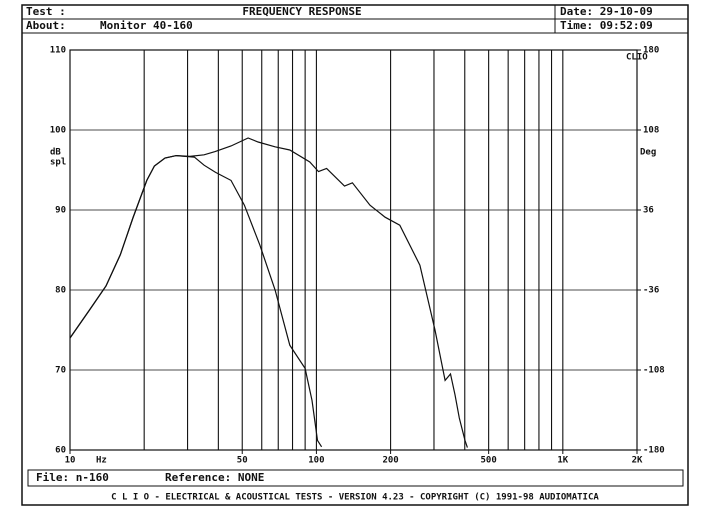 This screenshot has height=522, width=705. What do you see at coordinates (214, 477) in the screenshot?
I see `reference: Reference: NONE` at bounding box center [214, 477].